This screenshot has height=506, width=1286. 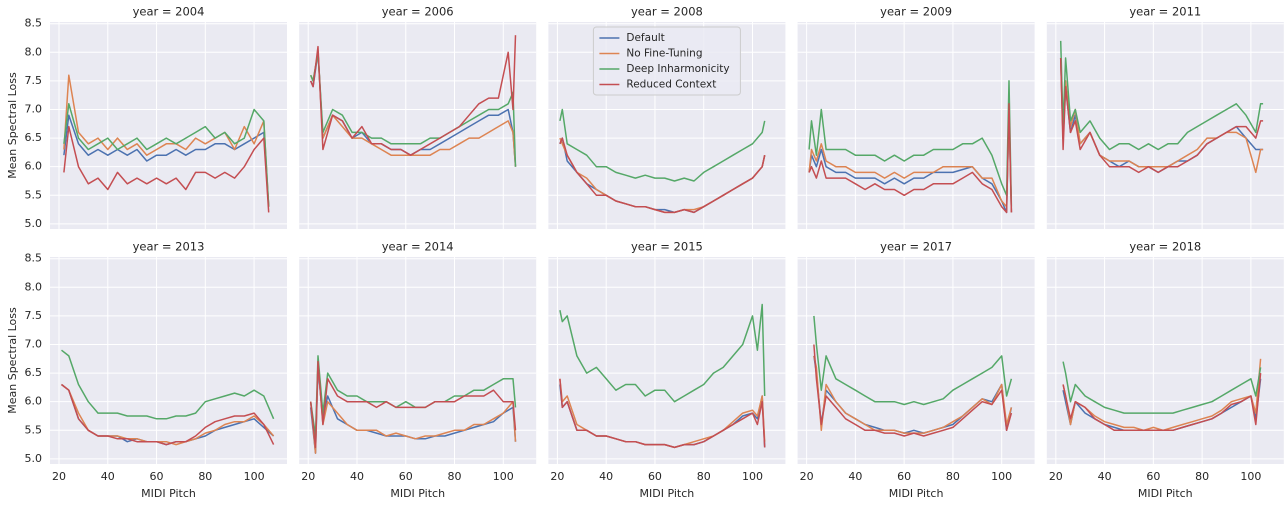 I want to click on panel-title: year = 2015, so click(x=667, y=247).